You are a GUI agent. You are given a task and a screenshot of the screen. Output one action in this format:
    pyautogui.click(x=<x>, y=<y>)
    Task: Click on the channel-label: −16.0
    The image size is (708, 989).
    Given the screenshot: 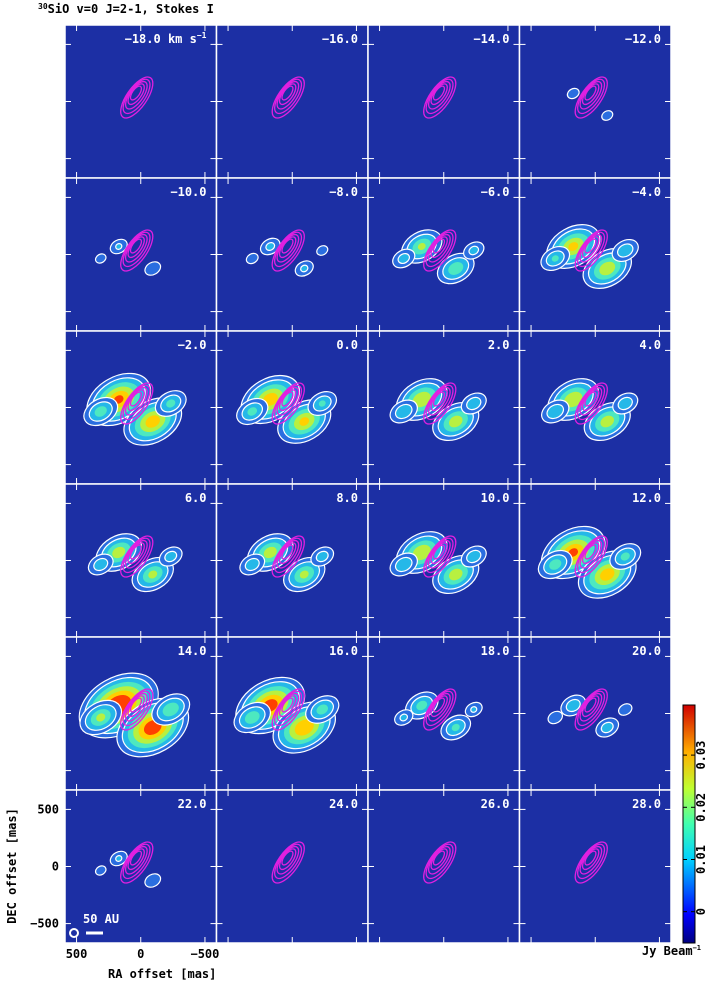 What is the action you would take?
    pyautogui.click(x=340, y=39)
    